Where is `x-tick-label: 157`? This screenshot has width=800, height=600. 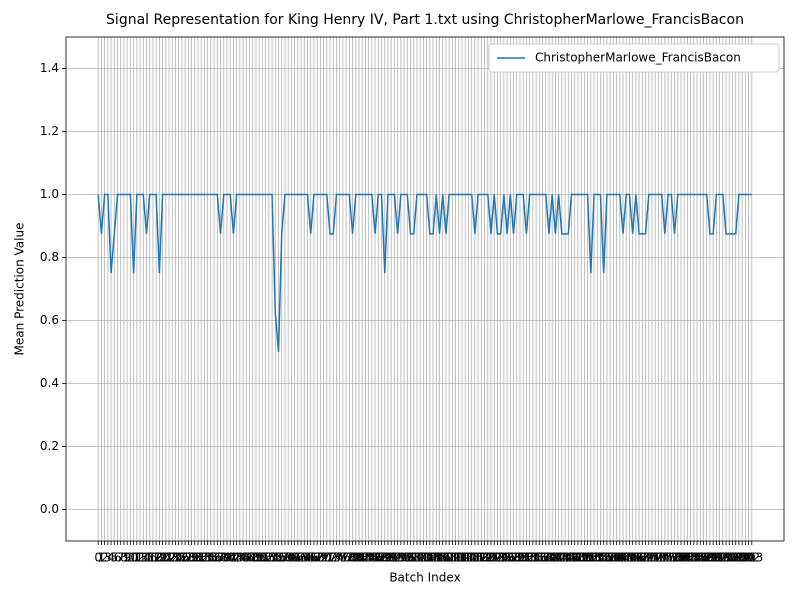
x-tick-label: 157 is located at coordinates (603, 558).